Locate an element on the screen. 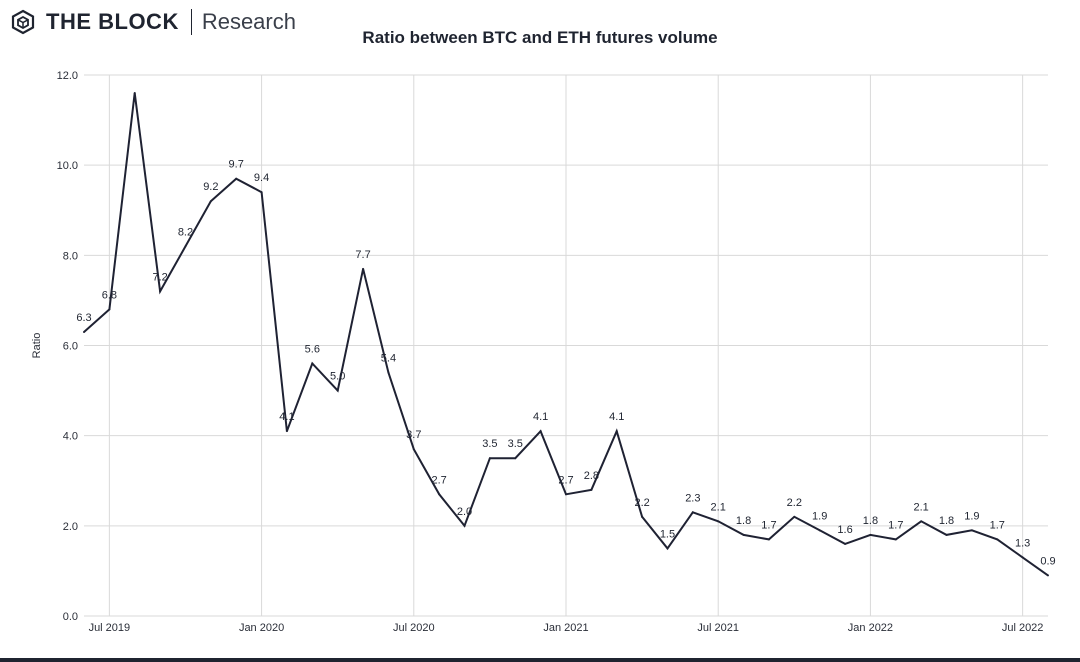  x-tick-label: Jul 2022 is located at coordinates (1023, 628).